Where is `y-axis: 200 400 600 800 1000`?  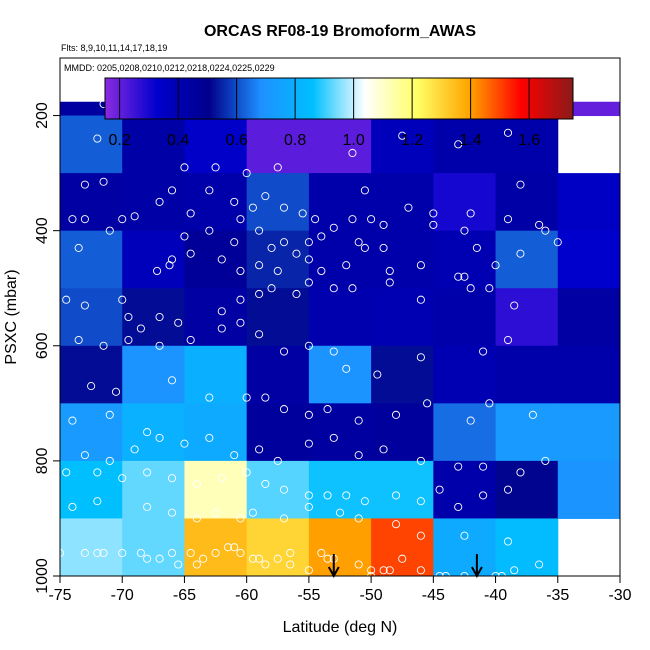
y-axis: 200 400 600 800 1000 is located at coordinates (47, 348).